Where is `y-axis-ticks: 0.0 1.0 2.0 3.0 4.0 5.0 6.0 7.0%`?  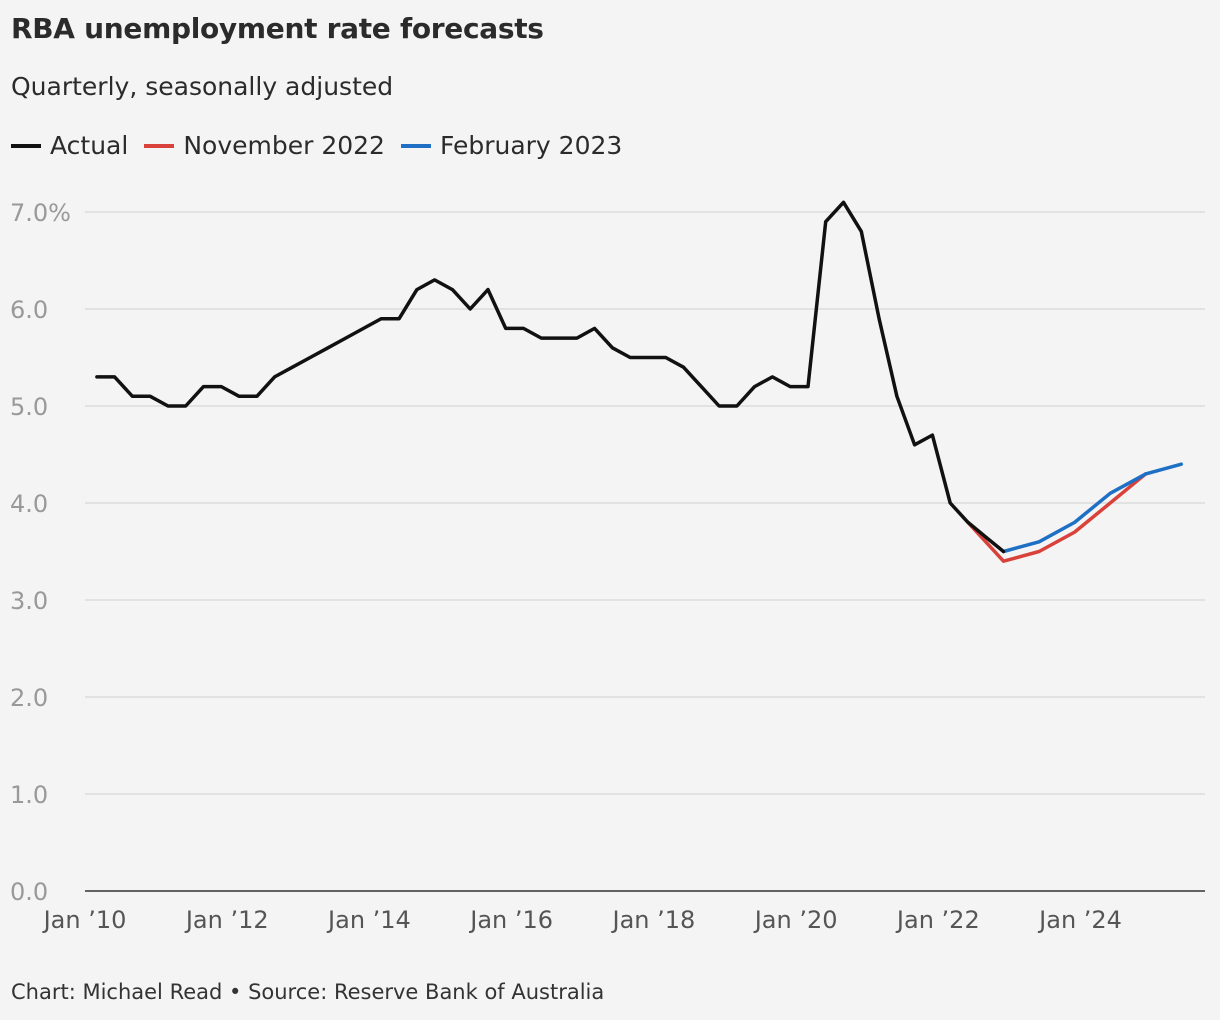
y-axis-ticks: 0.0 1.0 2.0 3.0 4.0 5.0 6.0 7.0% is located at coordinates (40, 552).